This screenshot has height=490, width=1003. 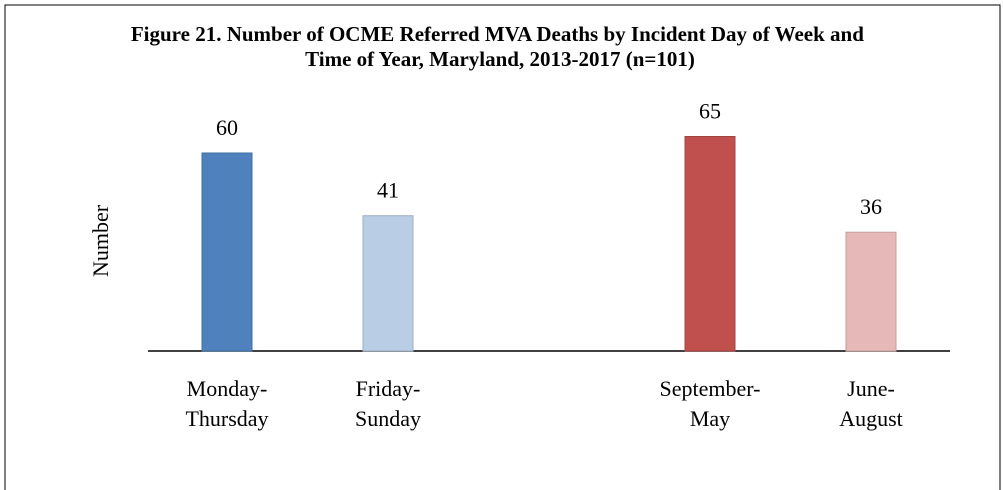 I want to click on y-axis-label: Number, so click(x=100, y=240).